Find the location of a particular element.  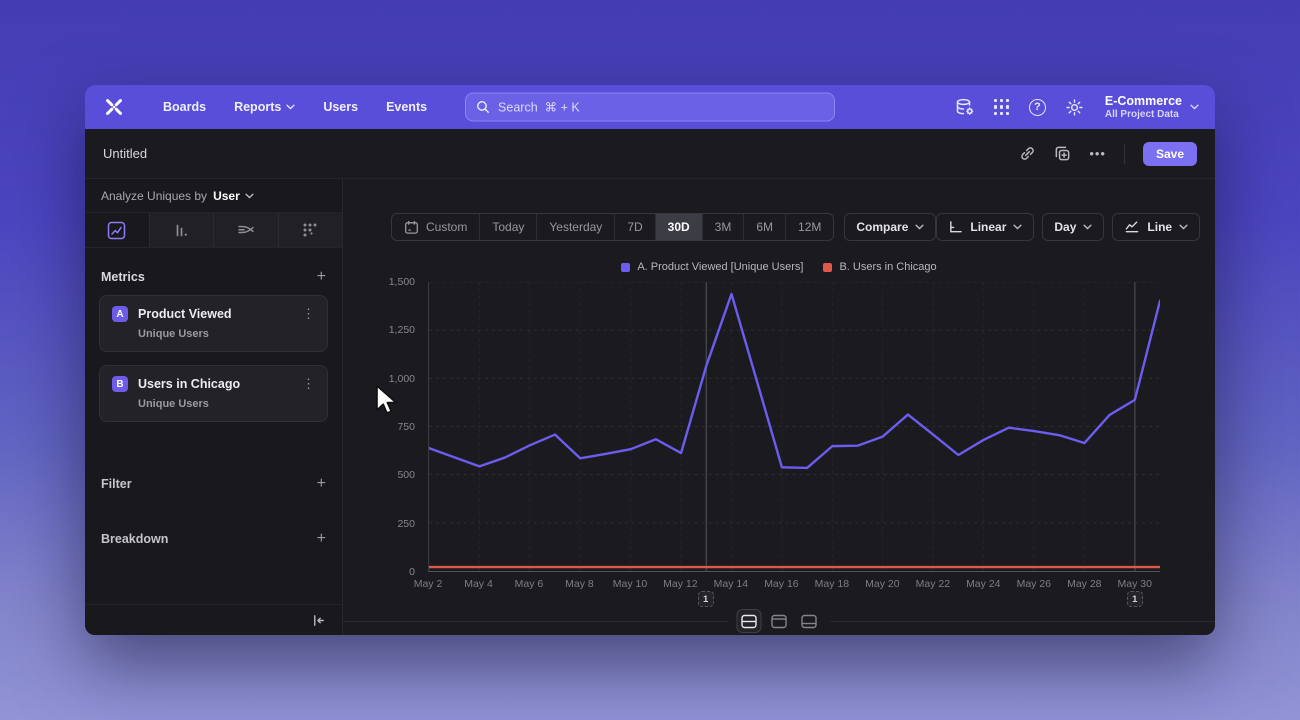

settings-gear-icon is located at coordinates (1074, 107).